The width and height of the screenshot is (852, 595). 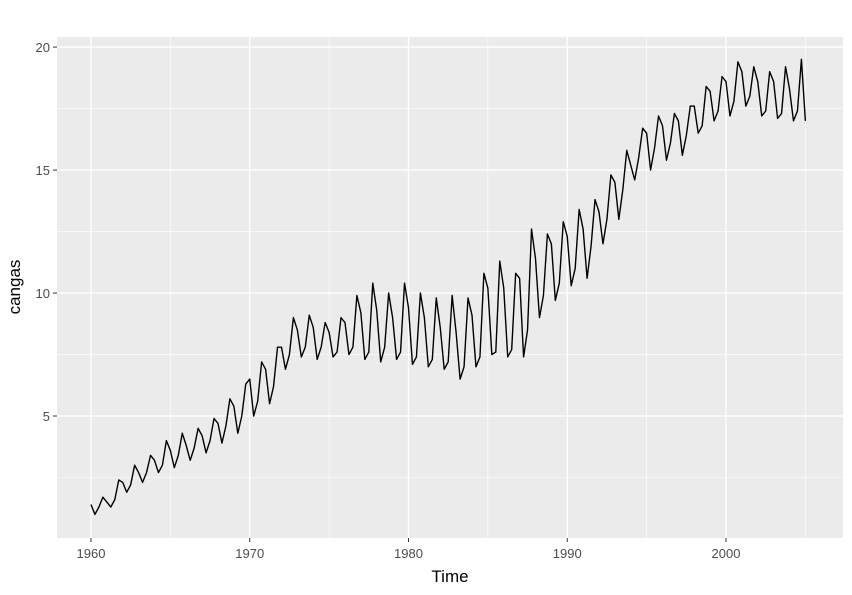 I want to click on x-tick-label: 1990, so click(x=567, y=553).